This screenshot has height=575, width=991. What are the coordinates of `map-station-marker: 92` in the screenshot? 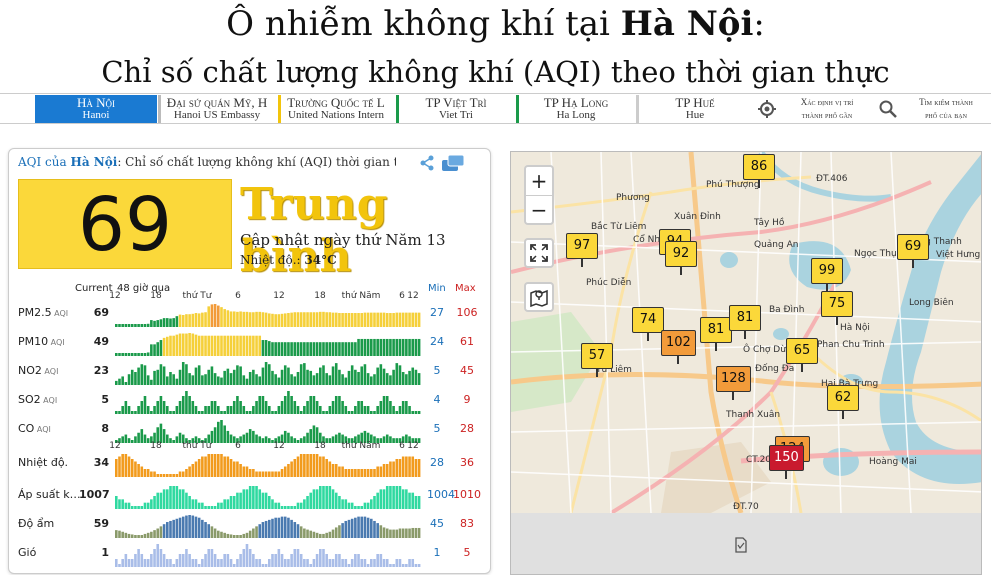 It's located at (681, 258).